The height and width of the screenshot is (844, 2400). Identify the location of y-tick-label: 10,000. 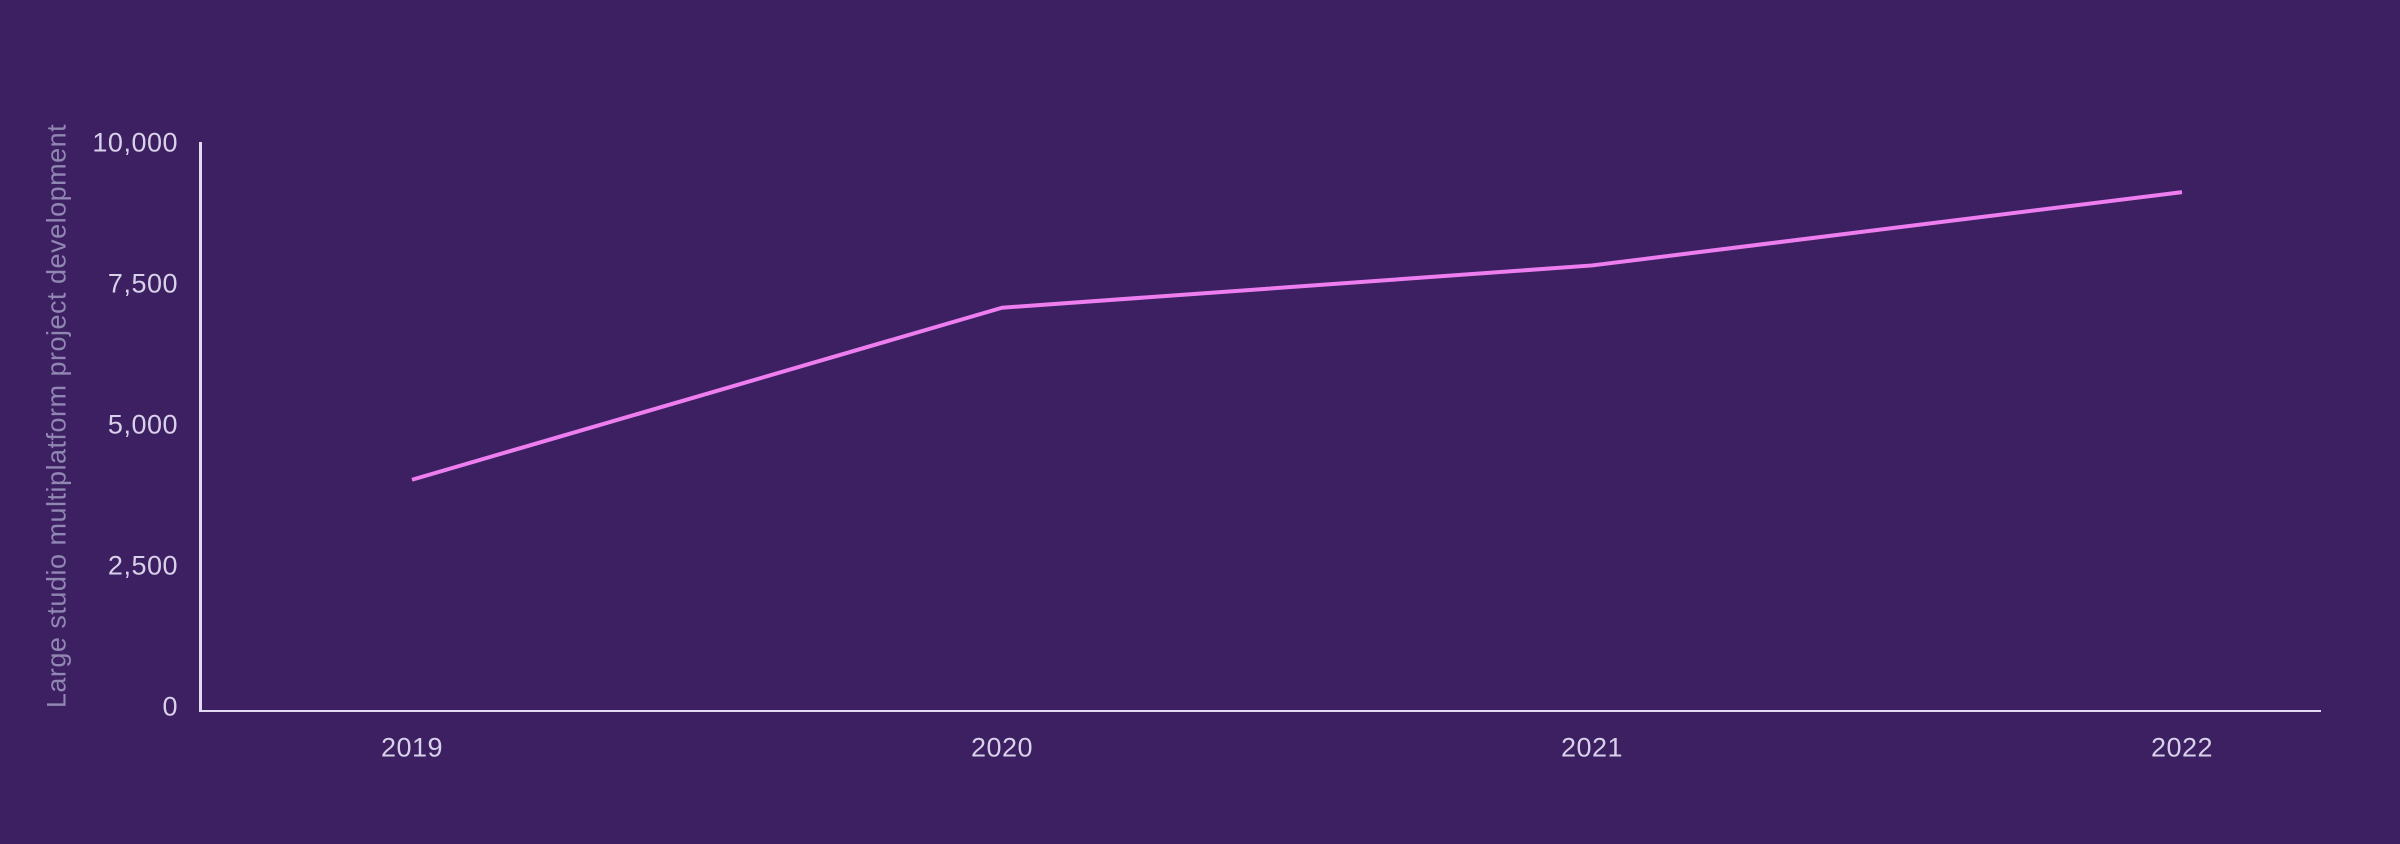
(135, 142).